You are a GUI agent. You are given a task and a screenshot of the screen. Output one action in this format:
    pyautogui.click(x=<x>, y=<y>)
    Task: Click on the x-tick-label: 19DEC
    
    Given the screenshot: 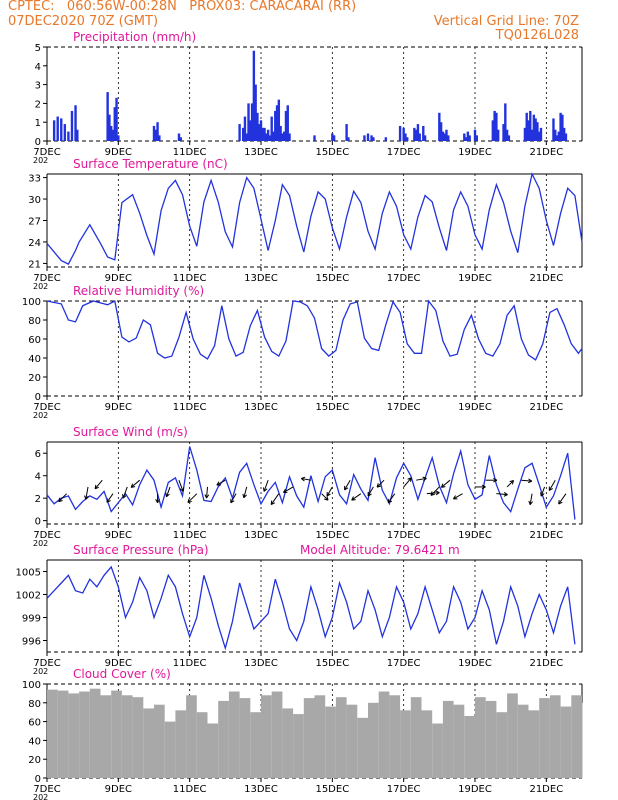 What is the action you would take?
    pyautogui.click(x=475, y=278)
    